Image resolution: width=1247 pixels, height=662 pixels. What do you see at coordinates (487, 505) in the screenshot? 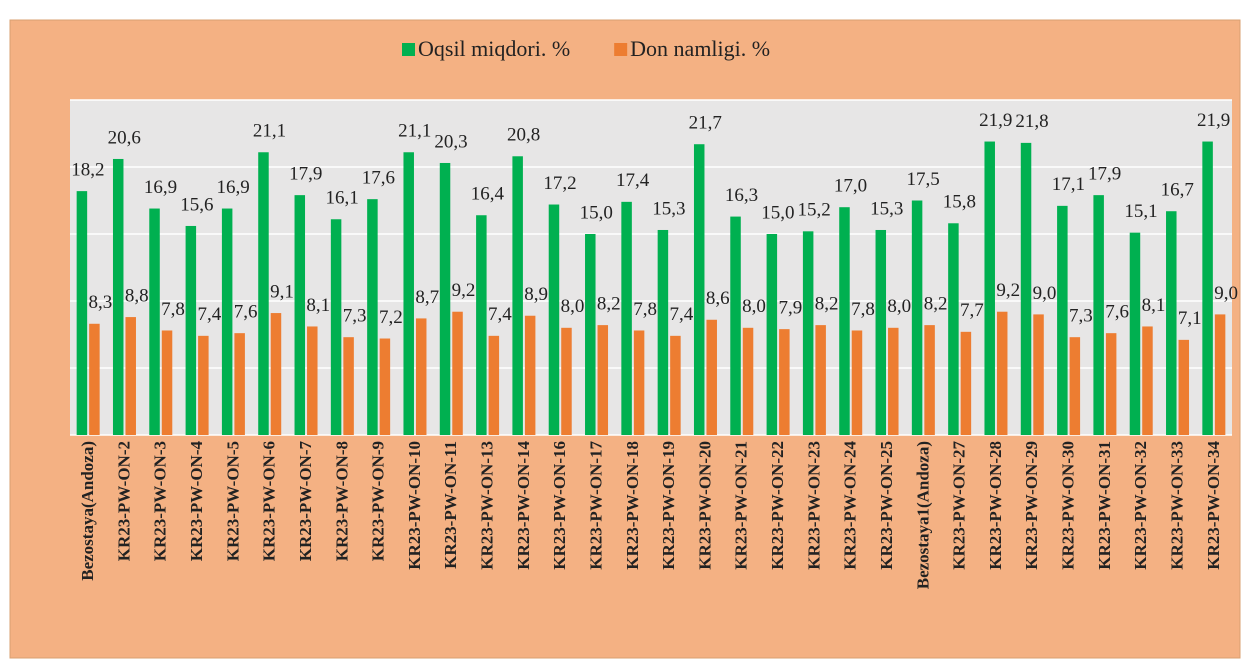
I see `x-tick-label: KR23-PW-ON-13` at bounding box center [487, 505].